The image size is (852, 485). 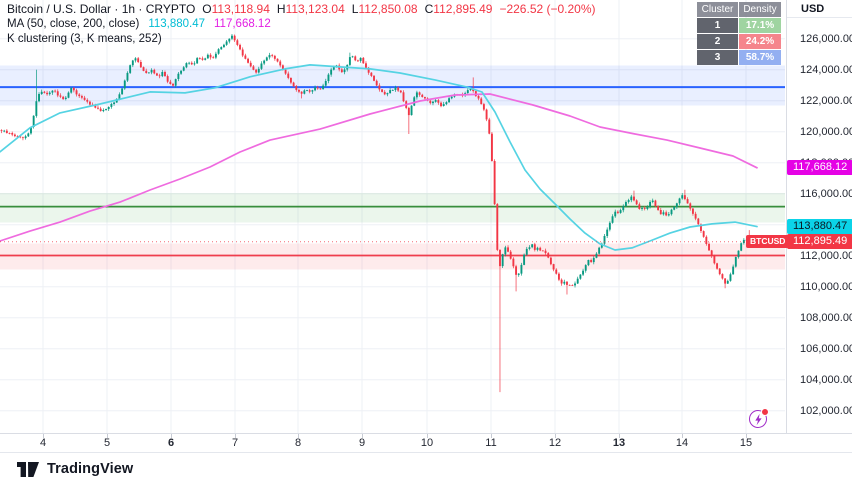 What do you see at coordinates (90, 469) in the screenshot?
I see `tradingview-brand: TradingView` at bounding box center [90, 469].